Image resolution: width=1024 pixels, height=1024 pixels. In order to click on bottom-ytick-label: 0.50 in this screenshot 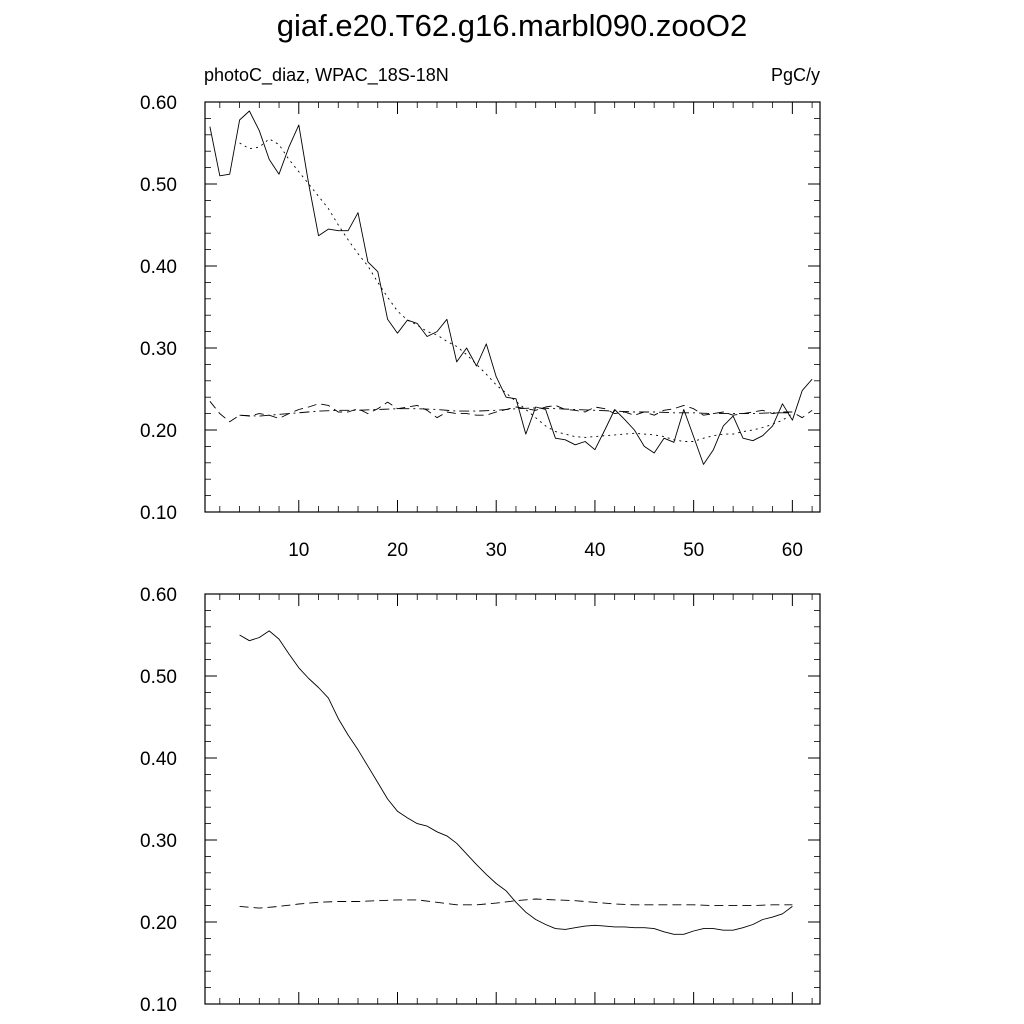, I will do `click(158, 677)`.